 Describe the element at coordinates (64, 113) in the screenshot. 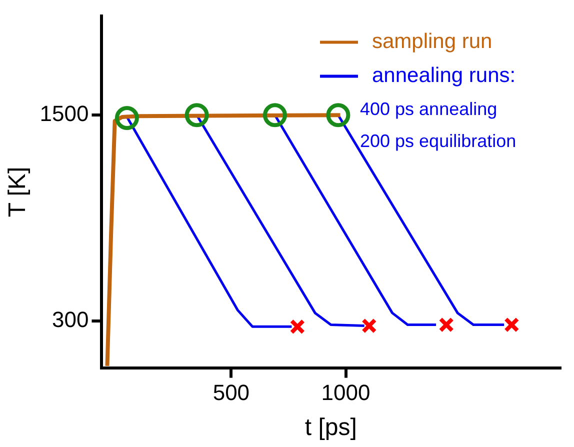

I see `y-tick-label: 1500` at that location.